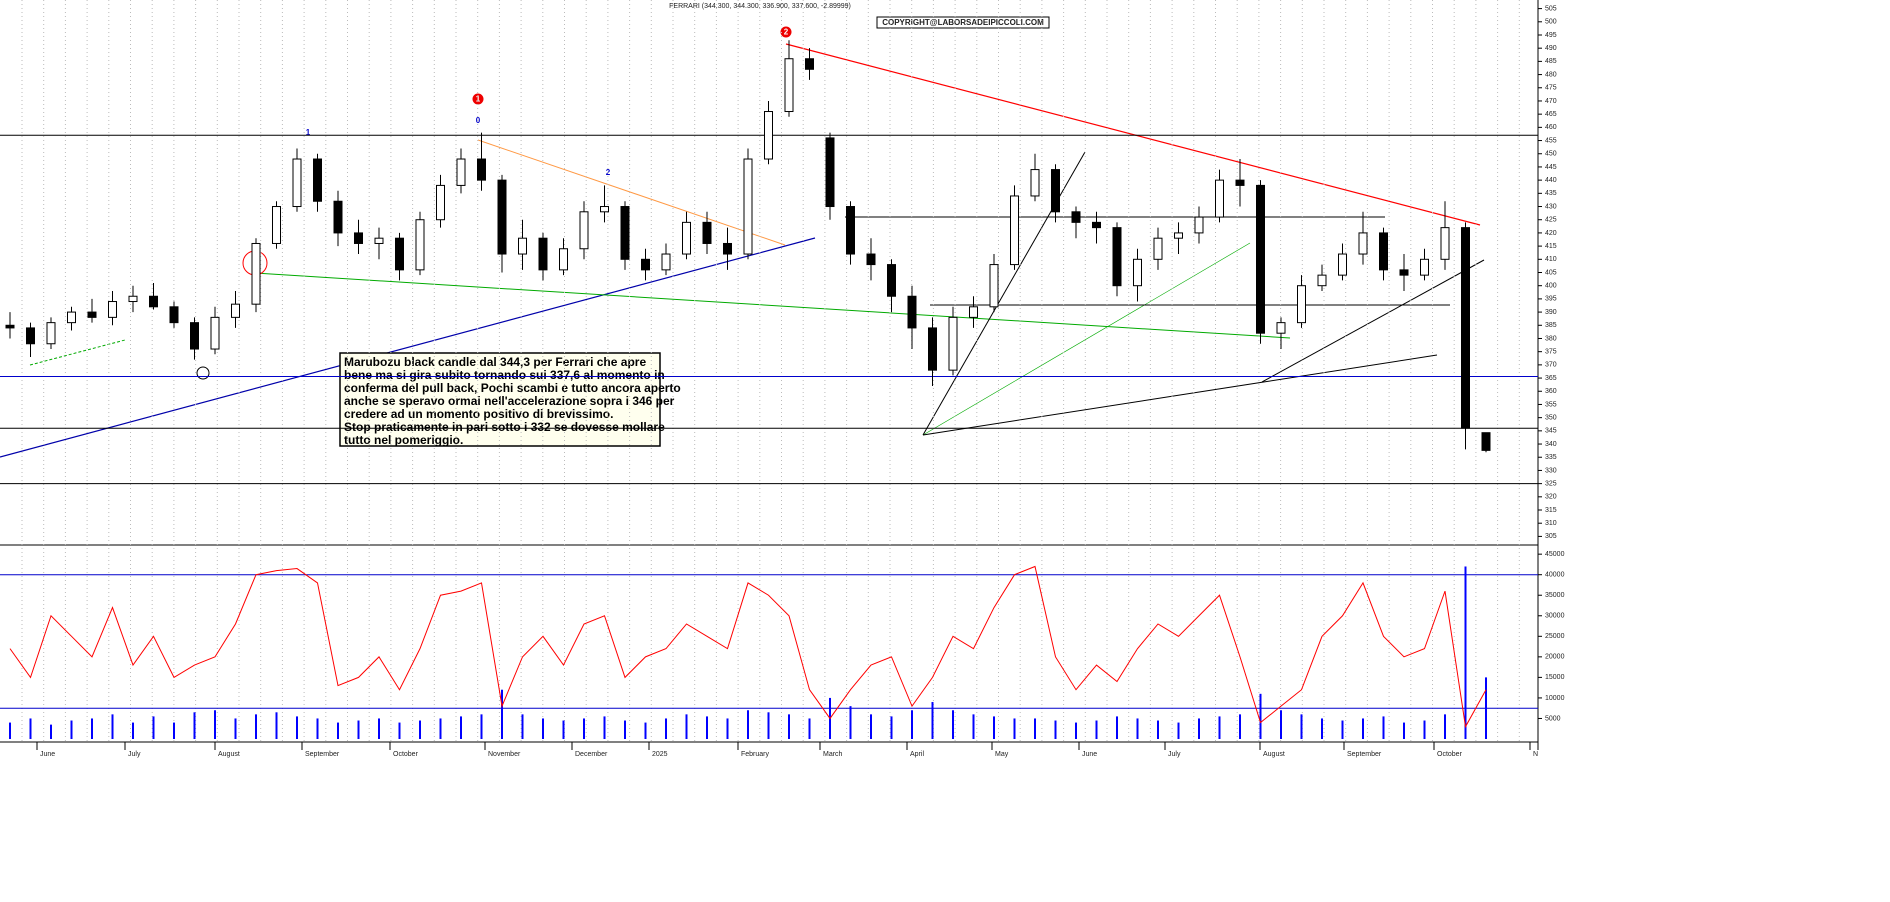 The width and height of the screenshot is (1890, 902). Describe the element at coordinates (963, 22) in the screenshot. I see `copyright: COPYRIGHT@LABORSADEIPICCOLI.COM` at that location.